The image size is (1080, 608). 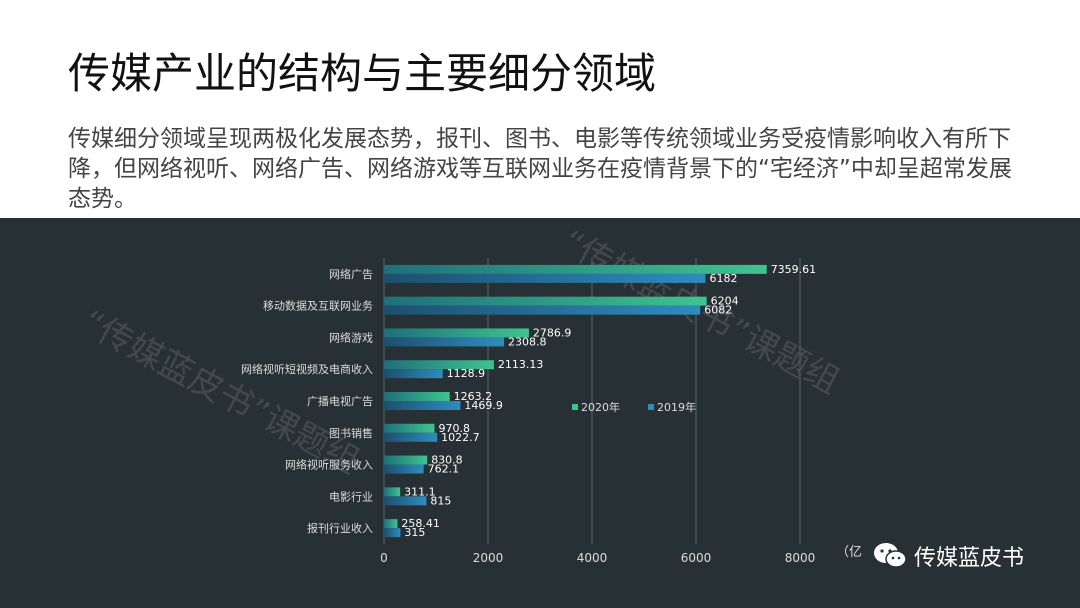 What do you see at coordinates (723, 278) in the screenshot?
I see `data-label: 6182` at bounding box center [723, 278].